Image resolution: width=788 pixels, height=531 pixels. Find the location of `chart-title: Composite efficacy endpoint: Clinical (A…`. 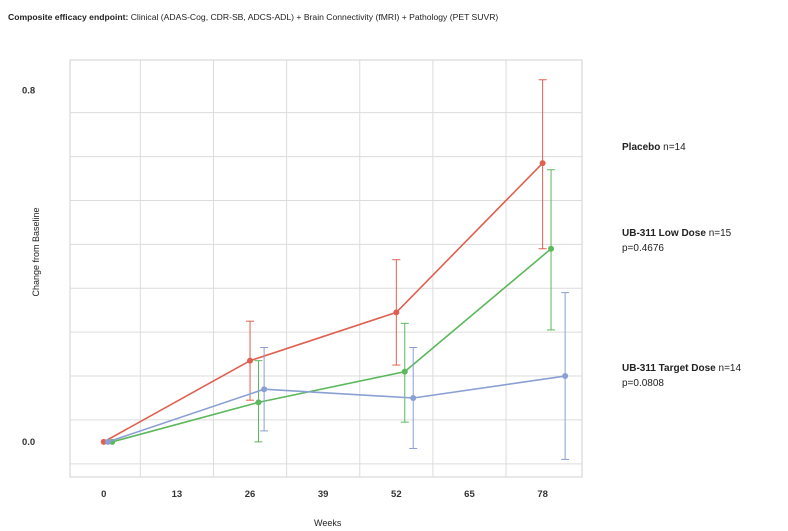

chart-title: Composite efficacy endpoint: Clinical (A… is located at coordinates (253, 17).